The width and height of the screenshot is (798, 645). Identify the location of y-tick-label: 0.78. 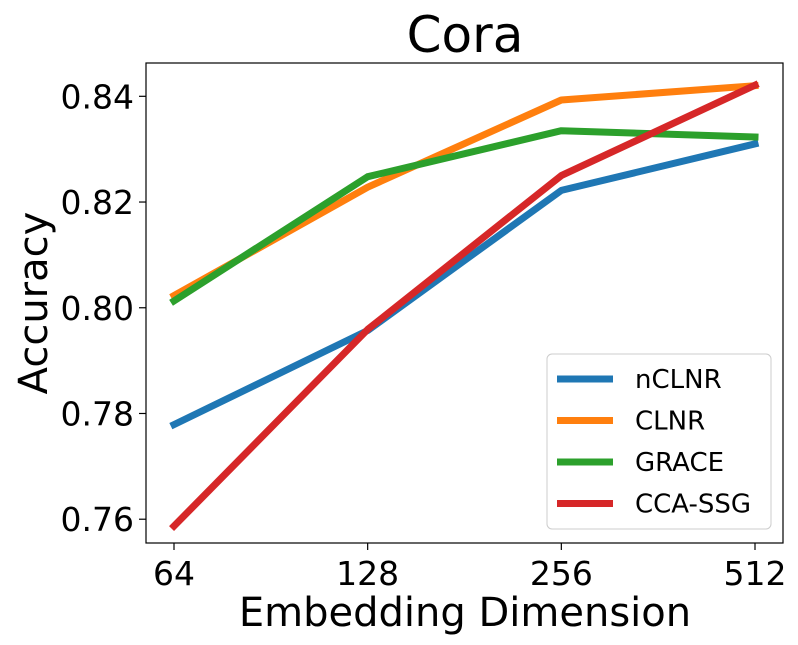
(97, 413).